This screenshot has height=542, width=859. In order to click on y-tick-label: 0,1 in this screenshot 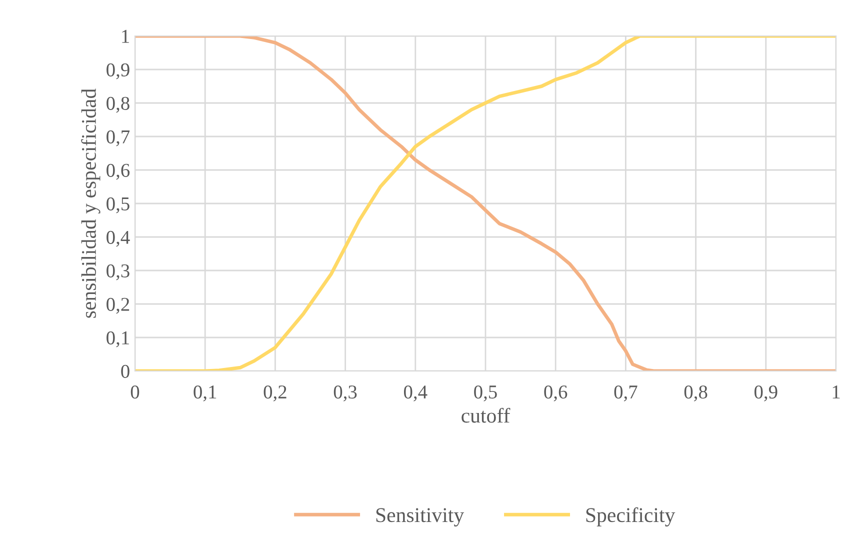, I will do `click(117, 339)`.